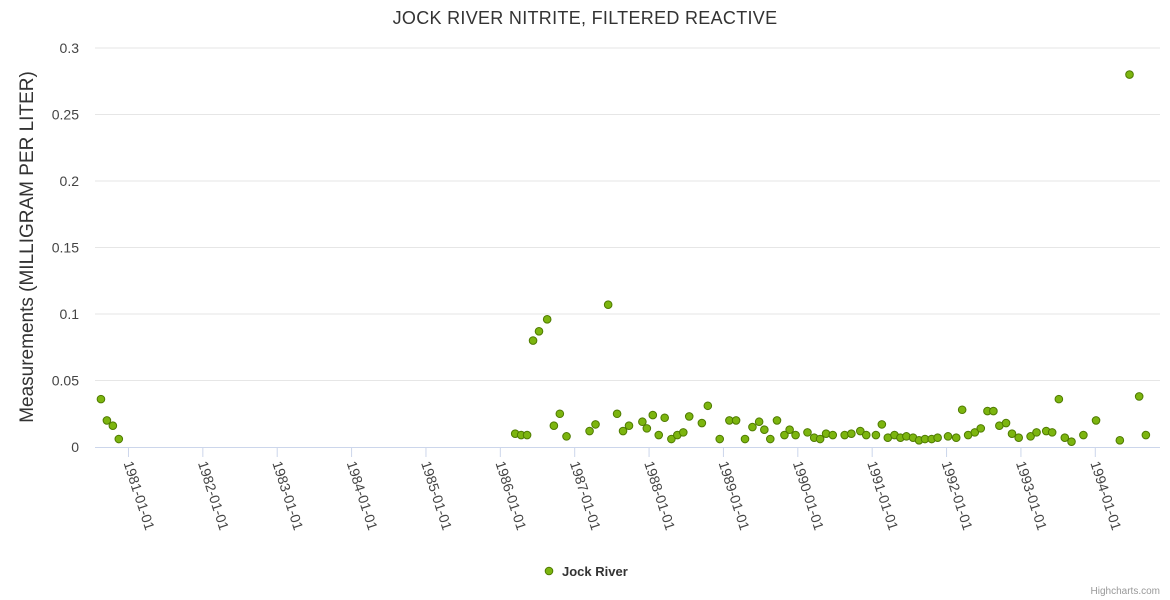 Image resolution: width=1170 pixels, height=600 pixels. What do you see at coordinates (510, 495) in the screenshot?
I see `x-tick-label: 1986-01-01` at bounding box center [510, 495].